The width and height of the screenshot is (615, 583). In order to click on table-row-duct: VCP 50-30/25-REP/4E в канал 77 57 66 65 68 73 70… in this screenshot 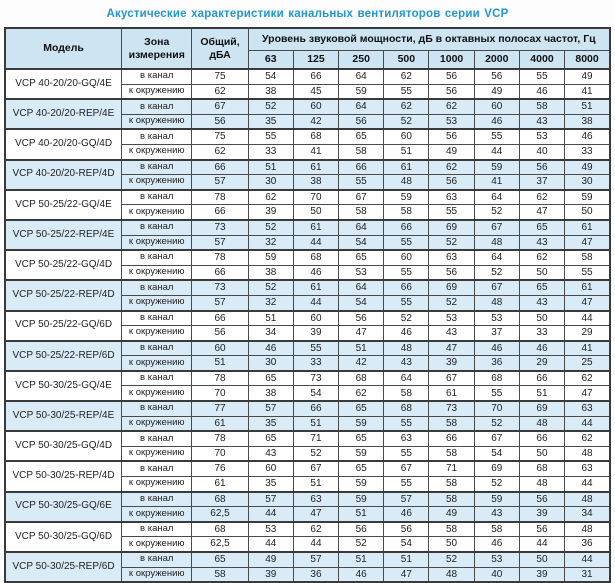, I will do `click(307, 416)`.